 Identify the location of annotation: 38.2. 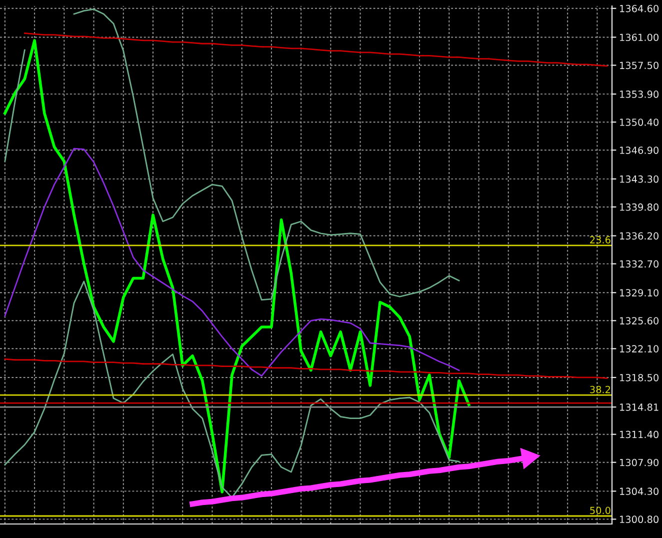
(600, 390).